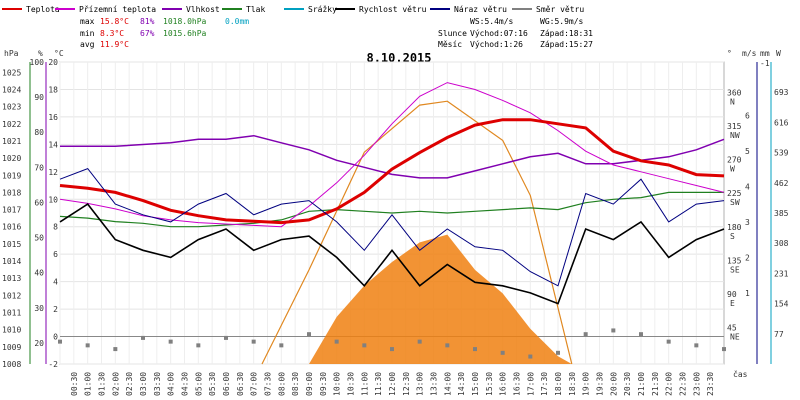 This screenshot has height=400, width=800. Describe the element at coordinates (503, 384) in the screenshot. I see `x-tick: 16:00` at that location.